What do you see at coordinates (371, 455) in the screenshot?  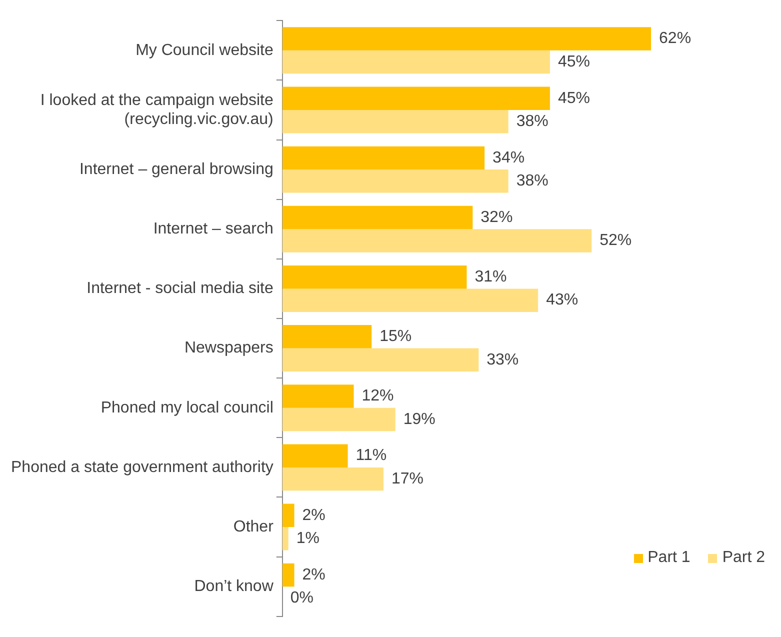 I see `data-label: 11%` at bounding box center [371, 455].